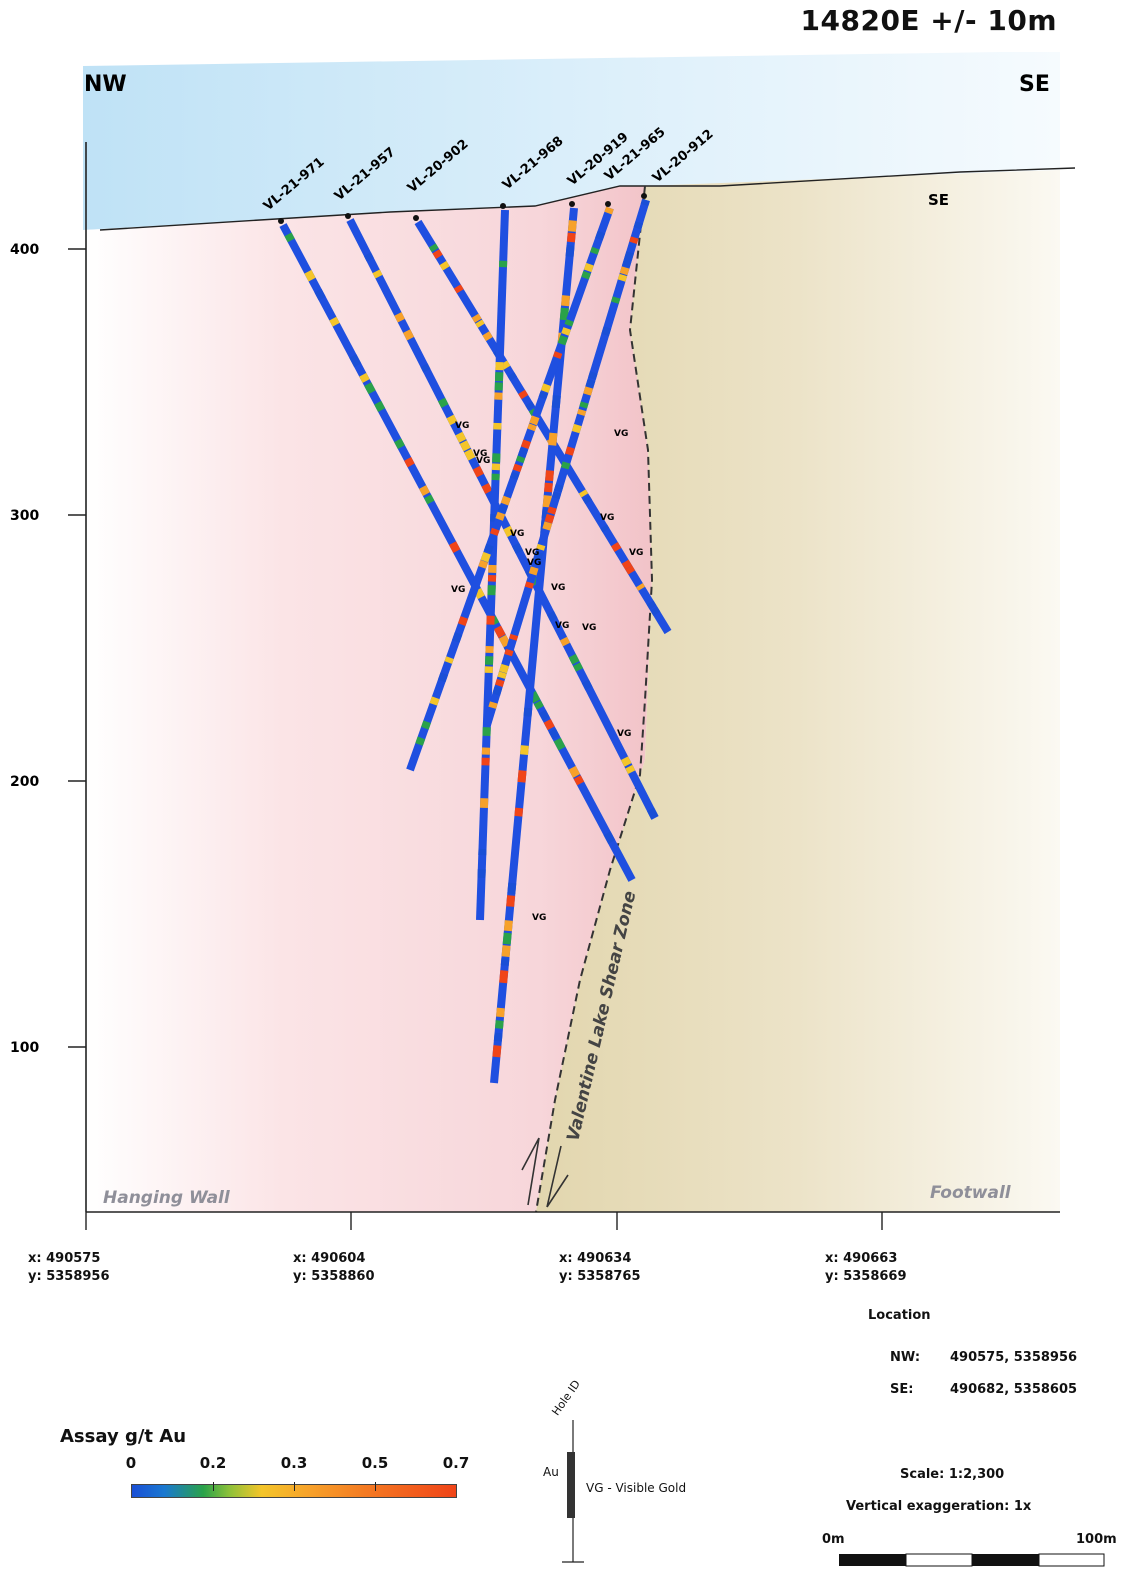  What do you see at coordinates (833, 1539) in the screenshot?
I see `scale-bar-start: 0m` at bounding box center [833, 1539].